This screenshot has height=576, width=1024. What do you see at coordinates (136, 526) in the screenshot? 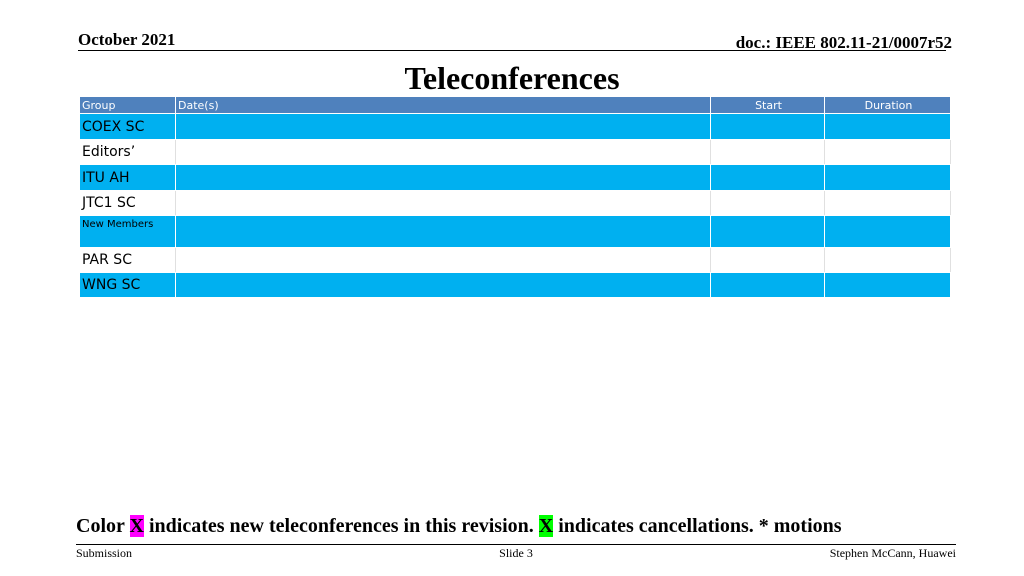
I see `new-marker: X` at bounding box center [136, 526].